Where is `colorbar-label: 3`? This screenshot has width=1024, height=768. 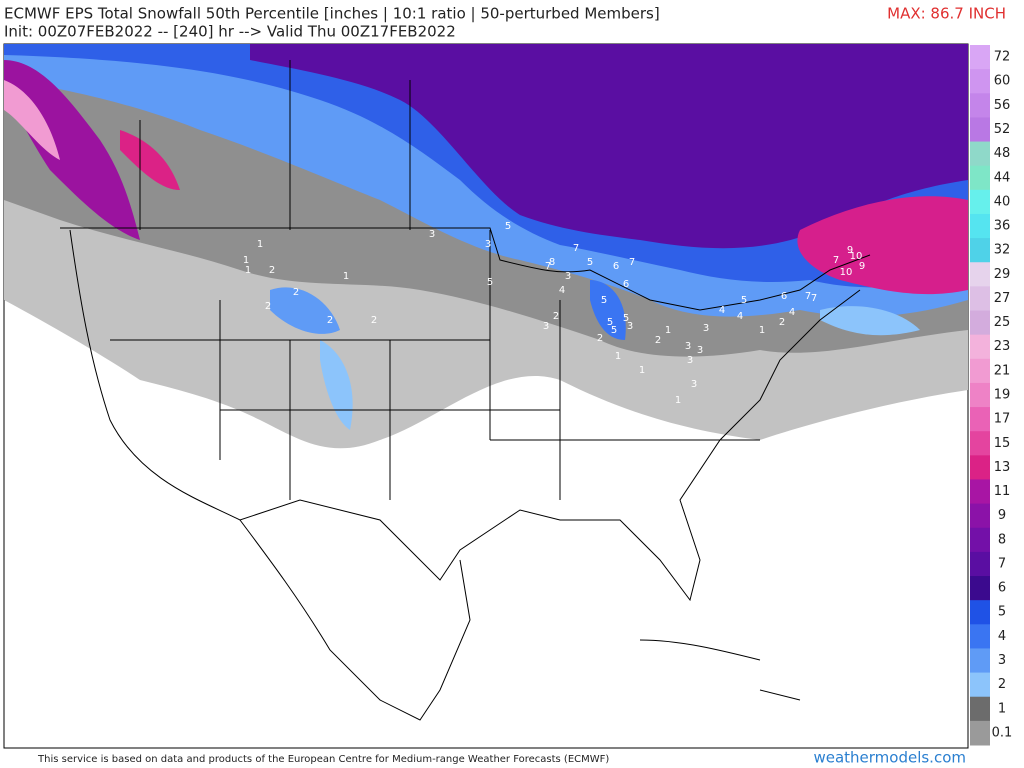
colorbar-label: 3 is located at coordinates (1002, 660).